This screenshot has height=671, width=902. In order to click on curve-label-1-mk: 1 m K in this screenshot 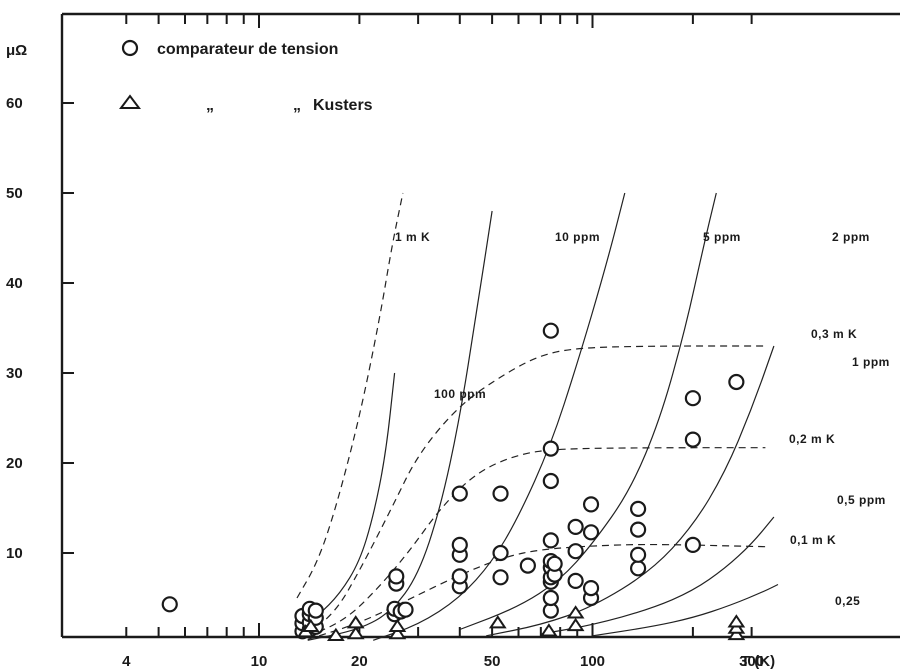, I will do `click(412, 237)`.